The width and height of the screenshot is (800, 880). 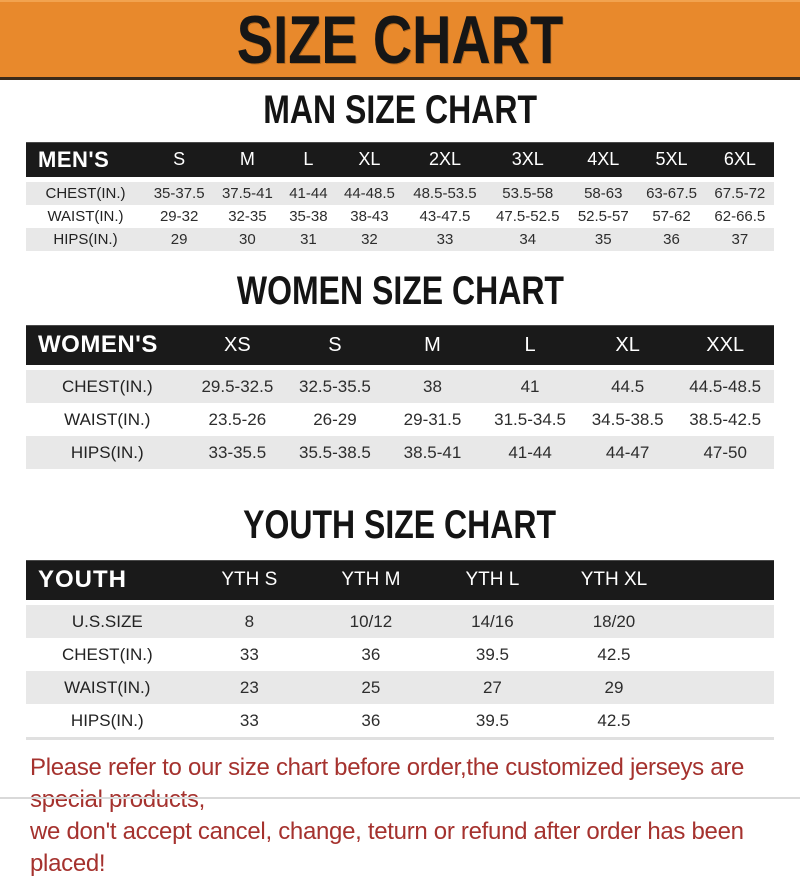 What do you see at coordinates (247, 239) in the screenshot?
I see `value-cell: 30` at bounding box center [247, 239].